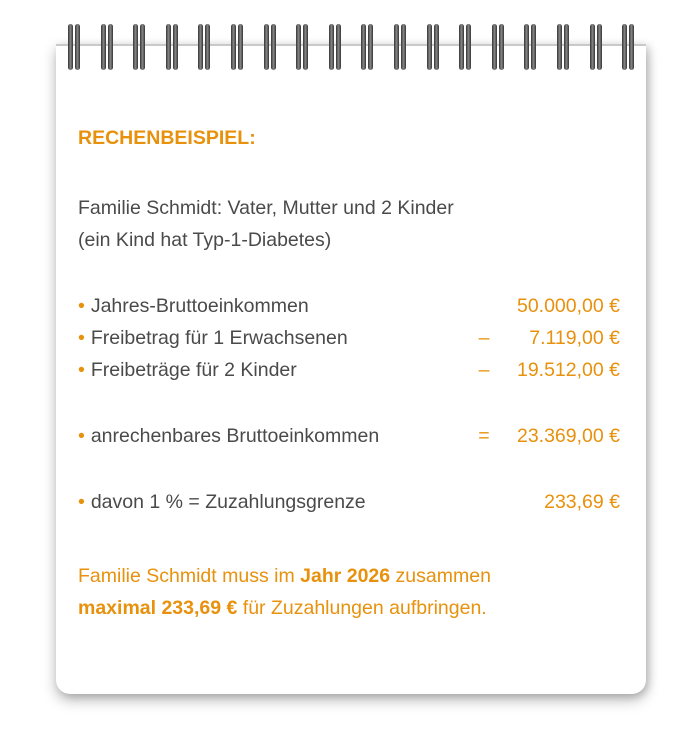 The width and height of the screenshot is (700, 730). What do you see at coordinates (574, 338) in the screenshot?
I see `row-value: 7.119,00 €` at bounding box center [574, 338].